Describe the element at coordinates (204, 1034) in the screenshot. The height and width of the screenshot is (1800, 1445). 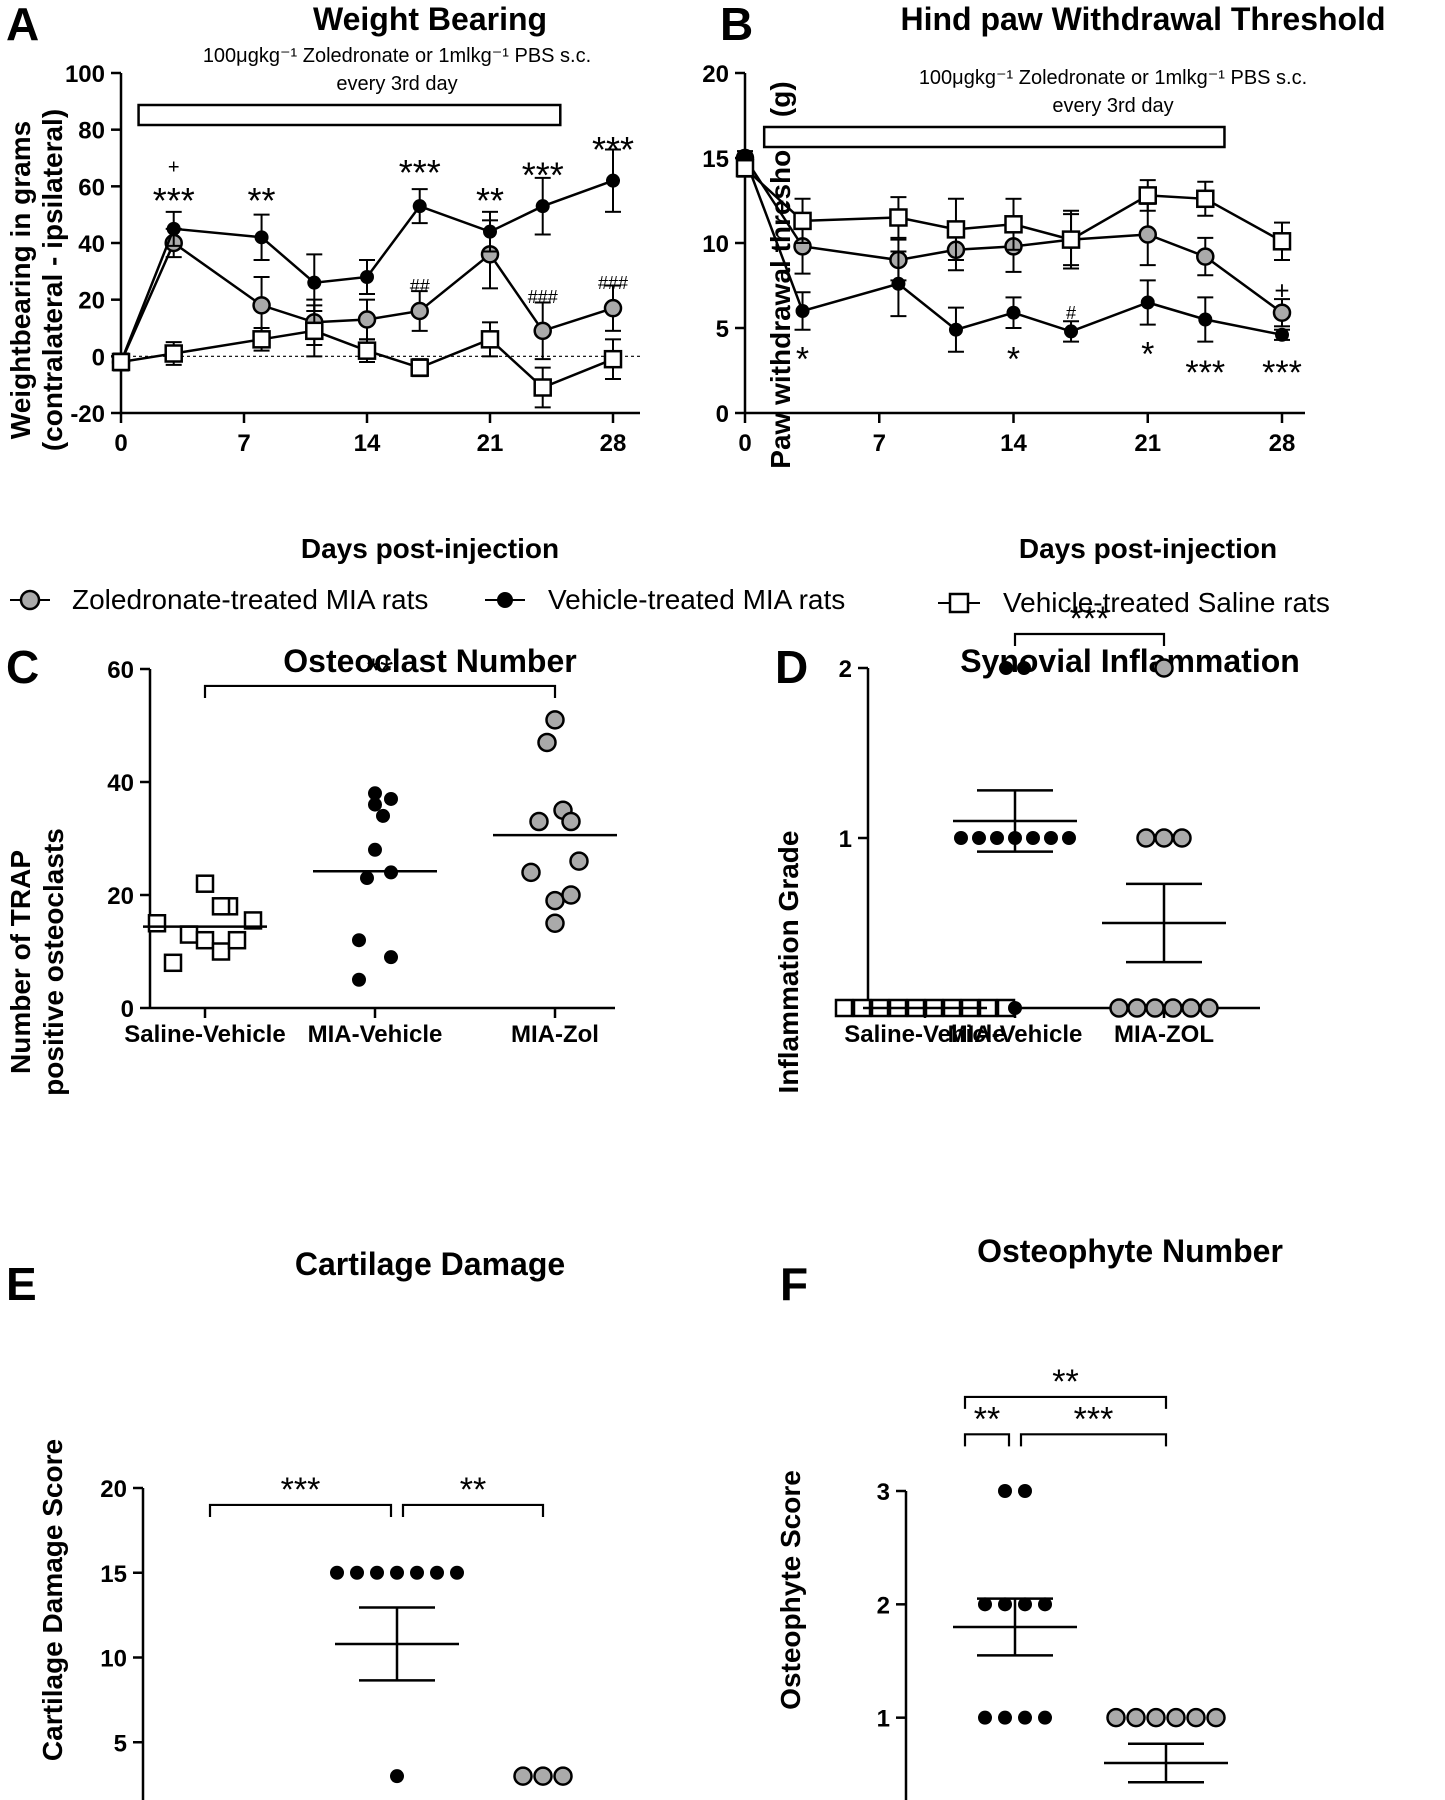
I see `x-tick-label: Saline-Vehicle` at that location.